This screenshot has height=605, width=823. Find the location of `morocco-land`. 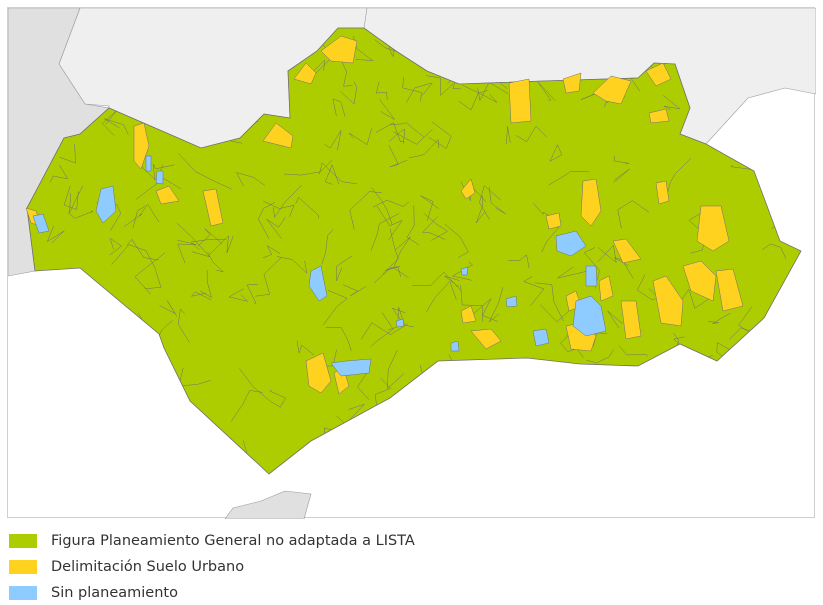

morocco-land is located at coordinates (268, 504).